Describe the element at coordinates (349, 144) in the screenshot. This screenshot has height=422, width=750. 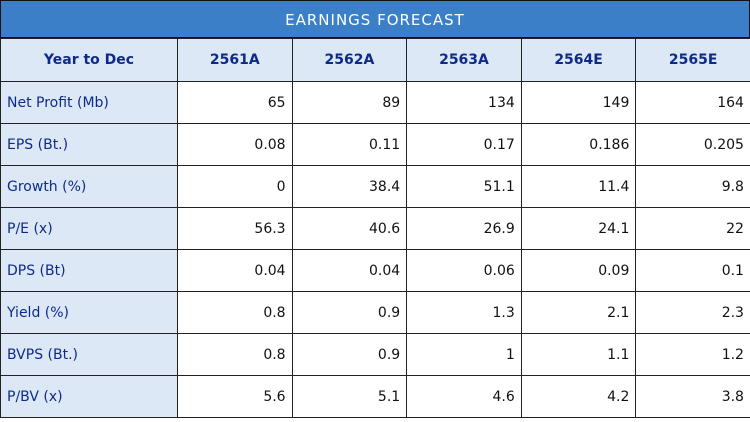
I see `table-cell: 0.11` at that location.